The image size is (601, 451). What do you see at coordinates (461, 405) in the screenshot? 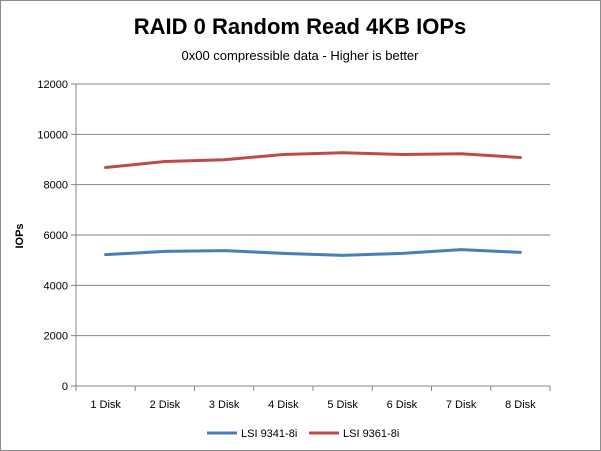
I see `x-tick-label: 7 Disk` at bounding box center [461, 405].